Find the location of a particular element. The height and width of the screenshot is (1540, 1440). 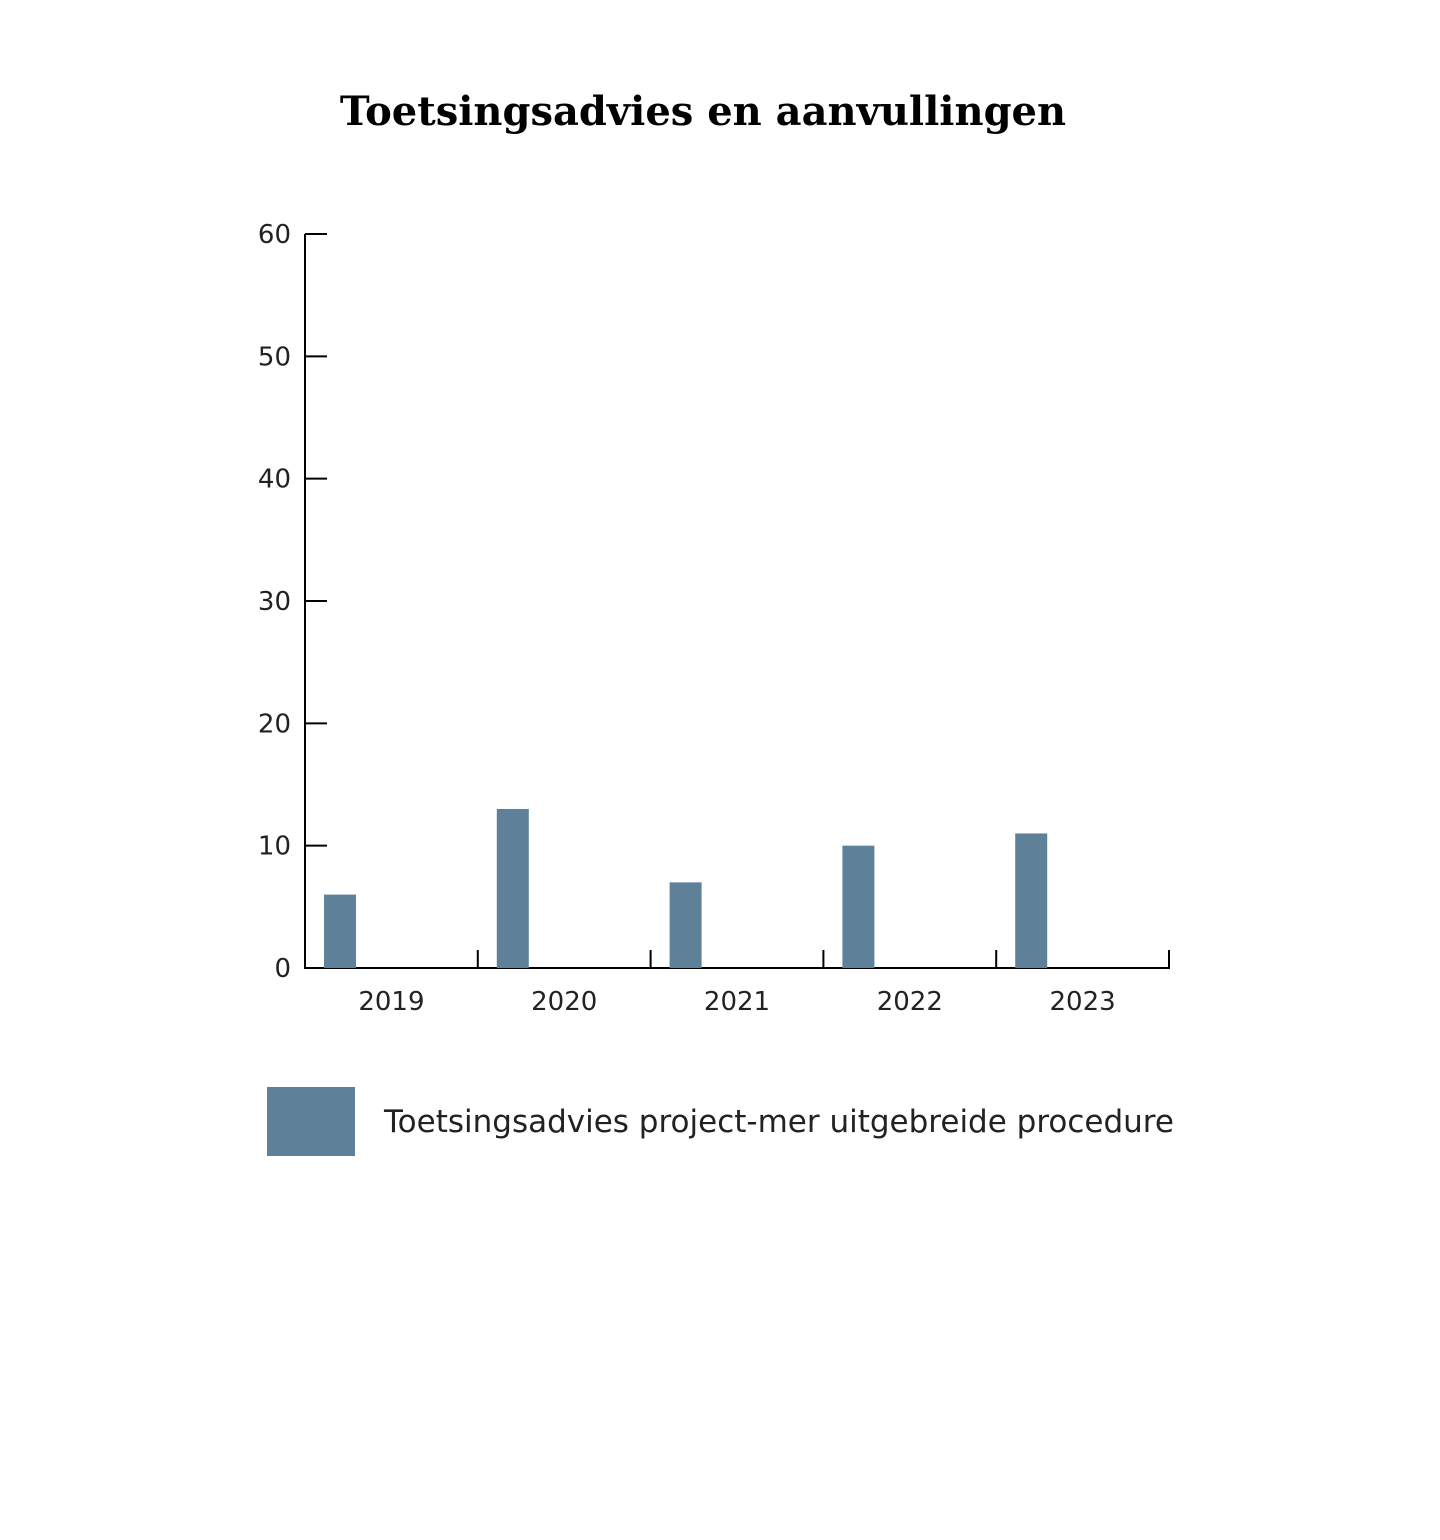

chart-title: Toetsingsadvies en aanvullingen is located at coordinates (703, 111).